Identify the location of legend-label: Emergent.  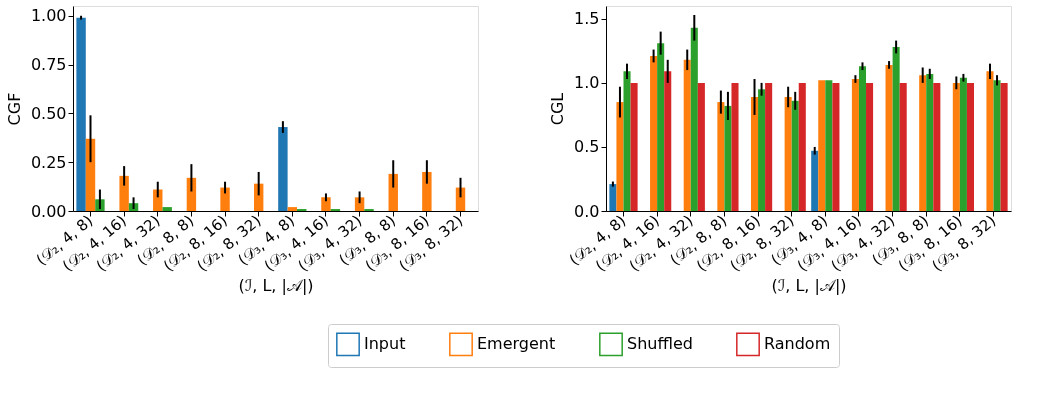
(516, 344).